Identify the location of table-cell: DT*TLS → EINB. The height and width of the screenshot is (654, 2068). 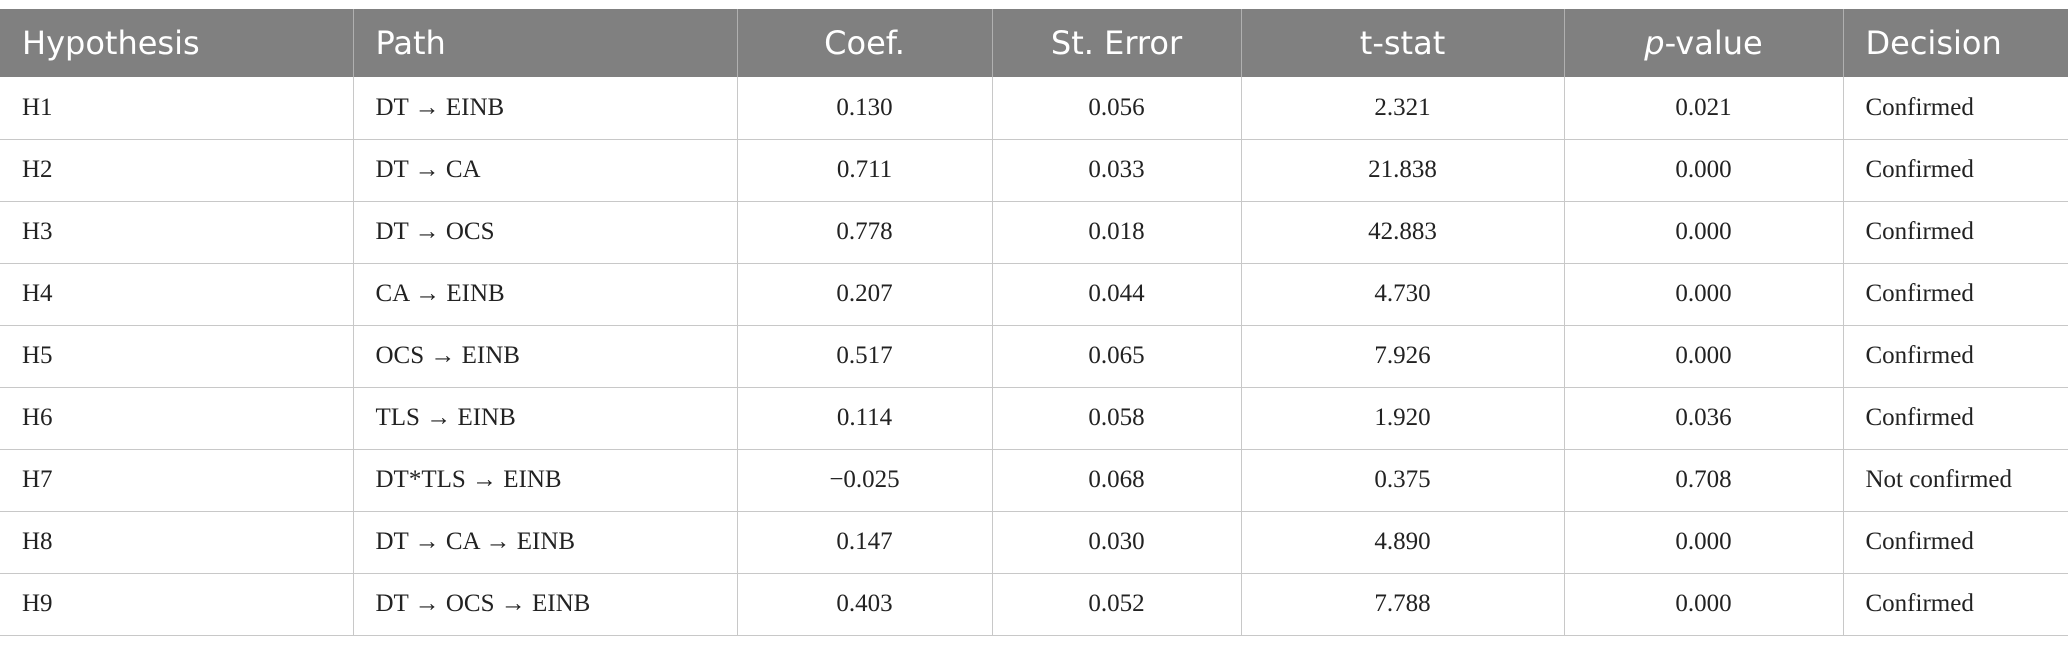
(545, 480).